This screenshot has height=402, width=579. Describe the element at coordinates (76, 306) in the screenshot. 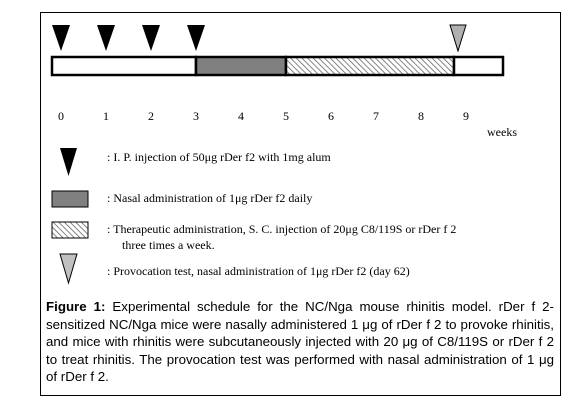

I see `caption-label: Figure 1:` at that location.